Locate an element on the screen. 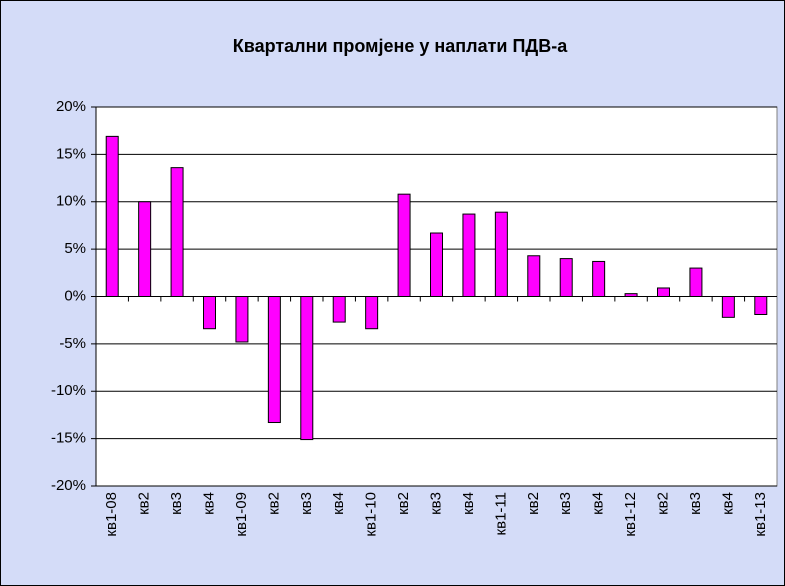 The width and height of the screenshot is (785, 586). y-tick-label: -5% is located at coordinates (72, 343).